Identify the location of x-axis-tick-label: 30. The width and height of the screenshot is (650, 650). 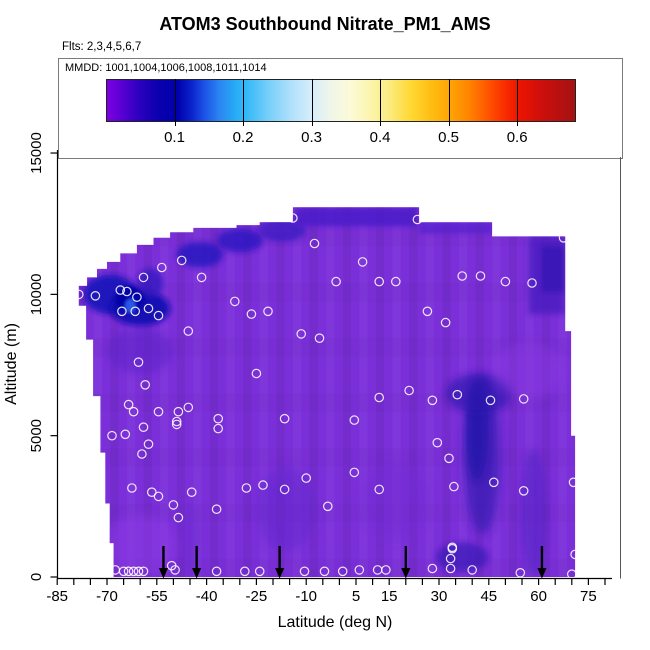
(439, 596).